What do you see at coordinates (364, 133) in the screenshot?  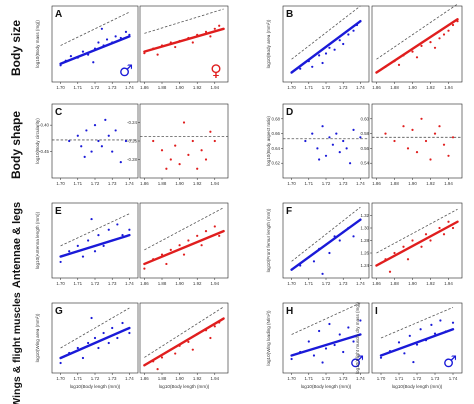 I see `y-tick-label: 0.58` at bounding box center [364, 133].